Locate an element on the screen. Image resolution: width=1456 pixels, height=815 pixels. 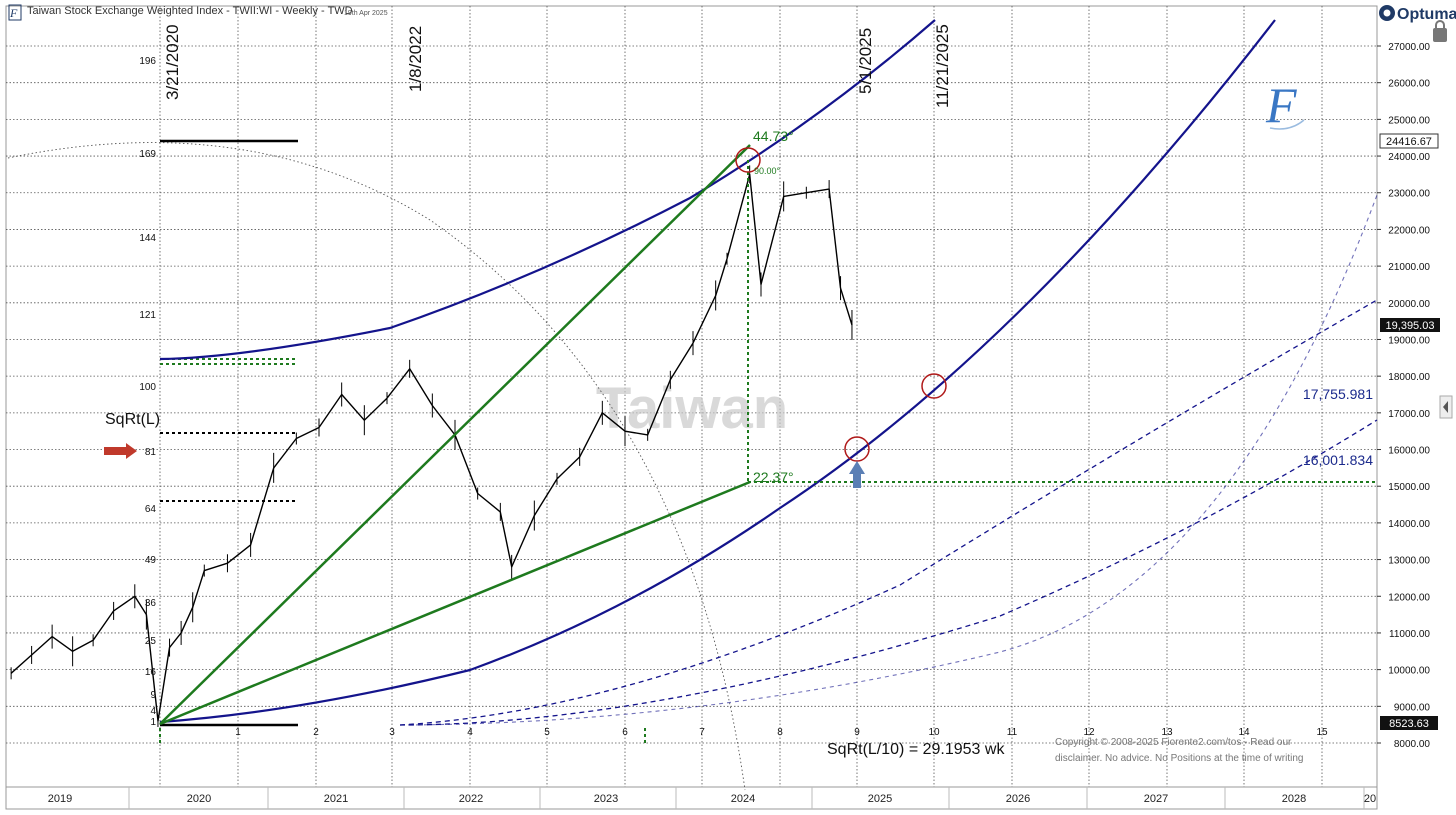
right-axis-label: 21000.00 is located at coordinates (1409, 267).